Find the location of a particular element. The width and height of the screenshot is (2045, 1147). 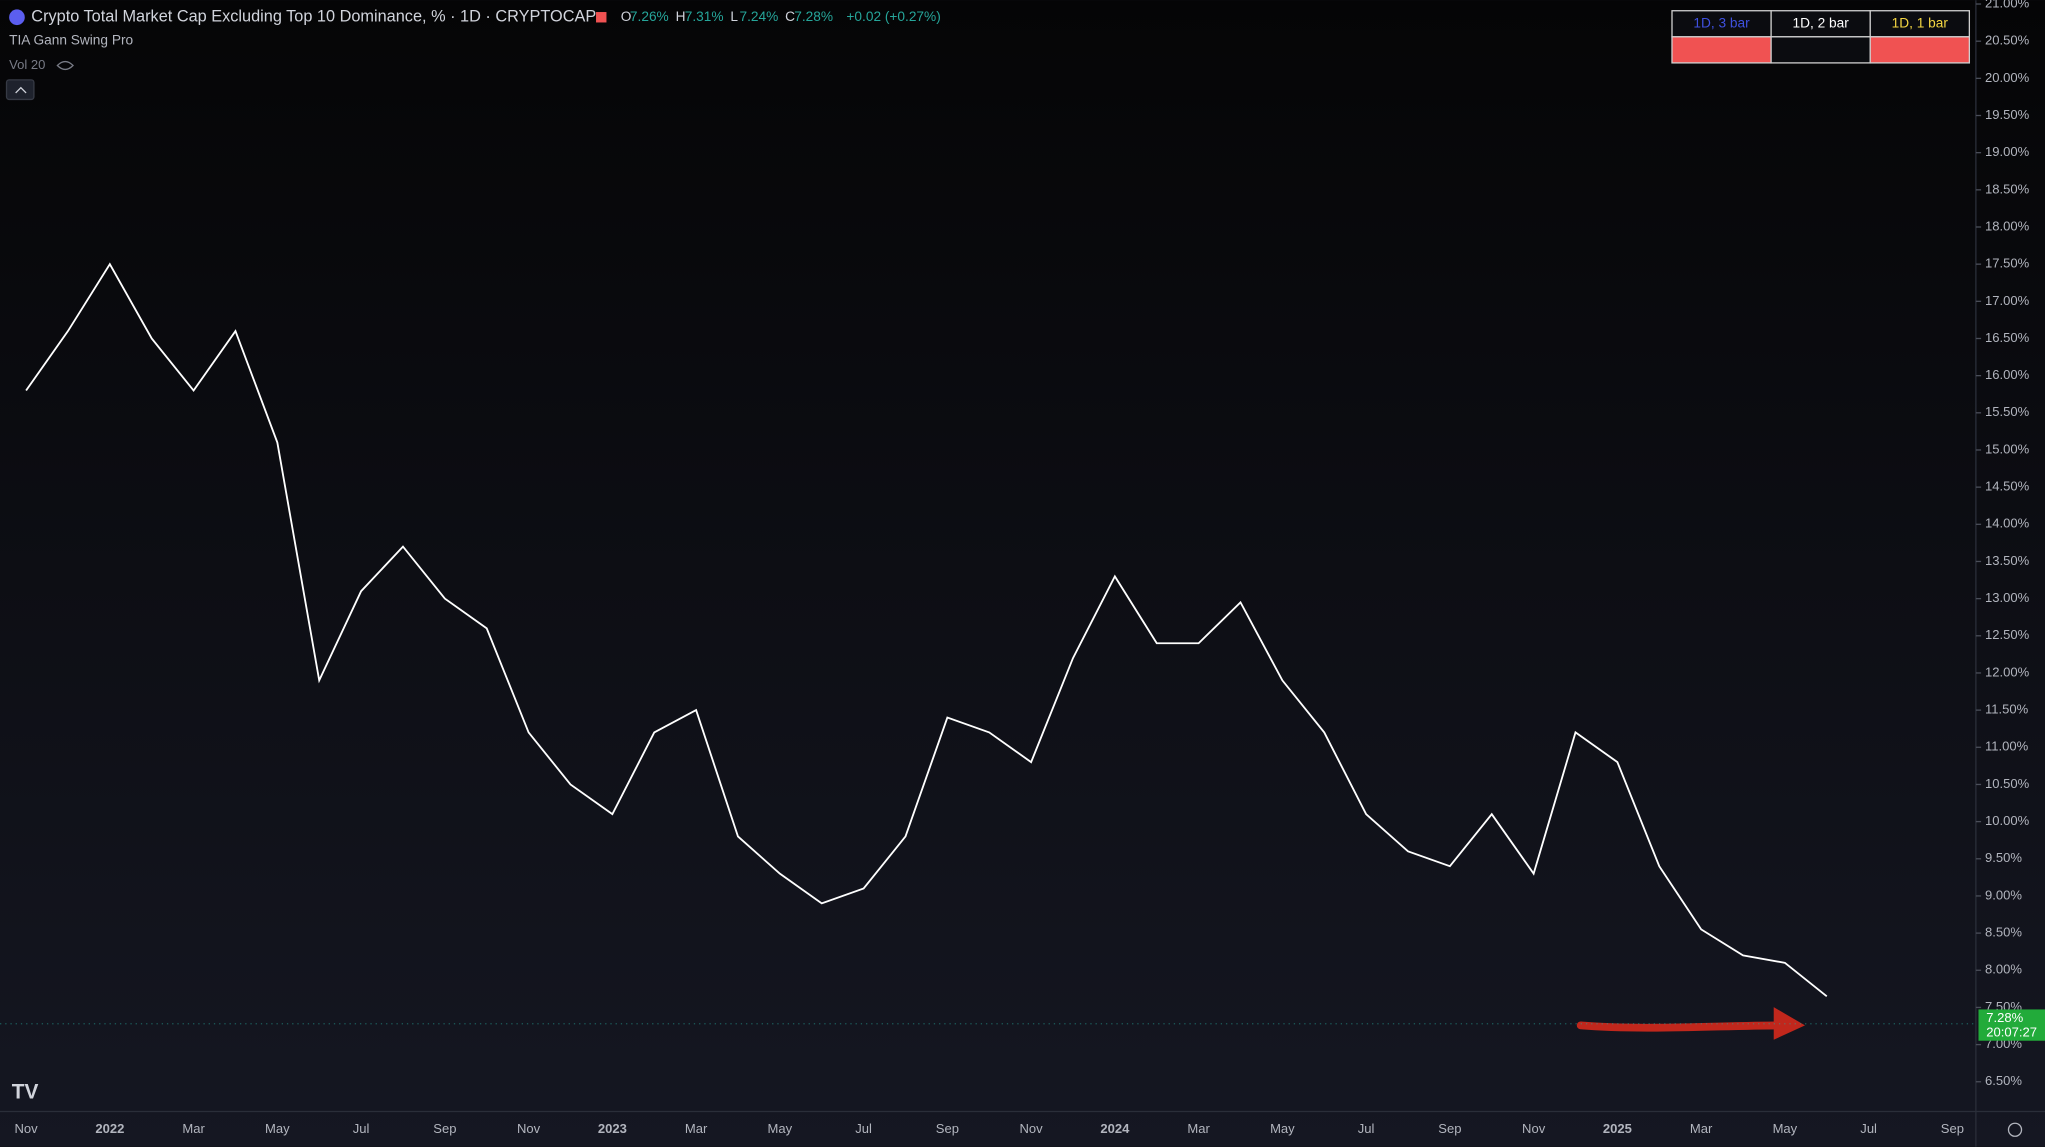

y-tick-label: 13.50% is located at coordinates (2007, 560).